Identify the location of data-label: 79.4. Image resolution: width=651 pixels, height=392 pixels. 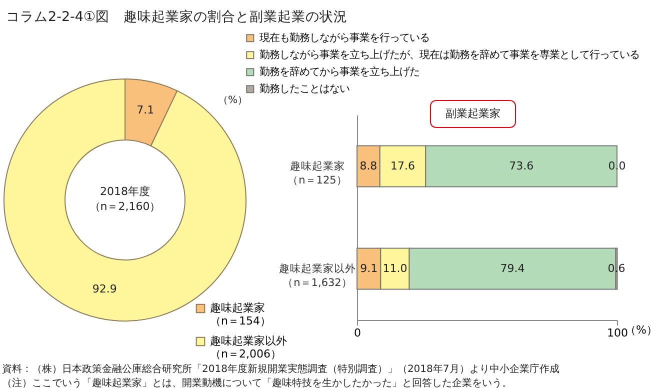
(512, 268).